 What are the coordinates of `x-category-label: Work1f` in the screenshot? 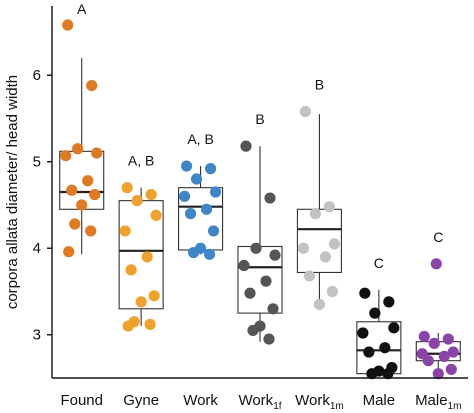 It's located at (259, 402).